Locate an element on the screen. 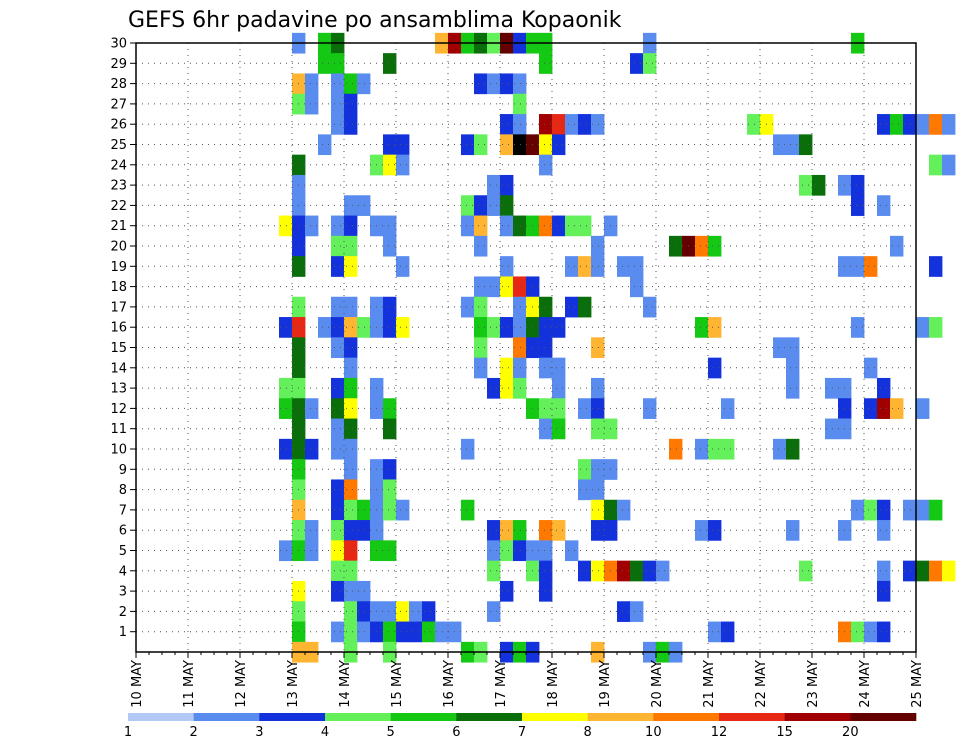 The image size is (960, 742). y-tick-label: 6 is located at coordinates (123, 531).